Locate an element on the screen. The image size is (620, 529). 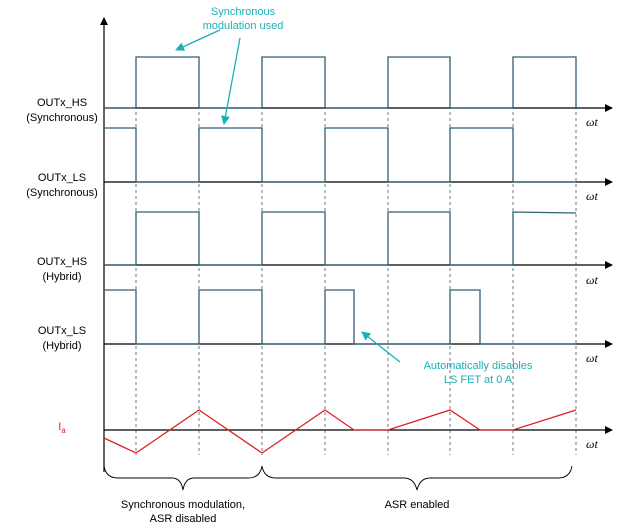
brace-right is located at coordinates (417, 478).